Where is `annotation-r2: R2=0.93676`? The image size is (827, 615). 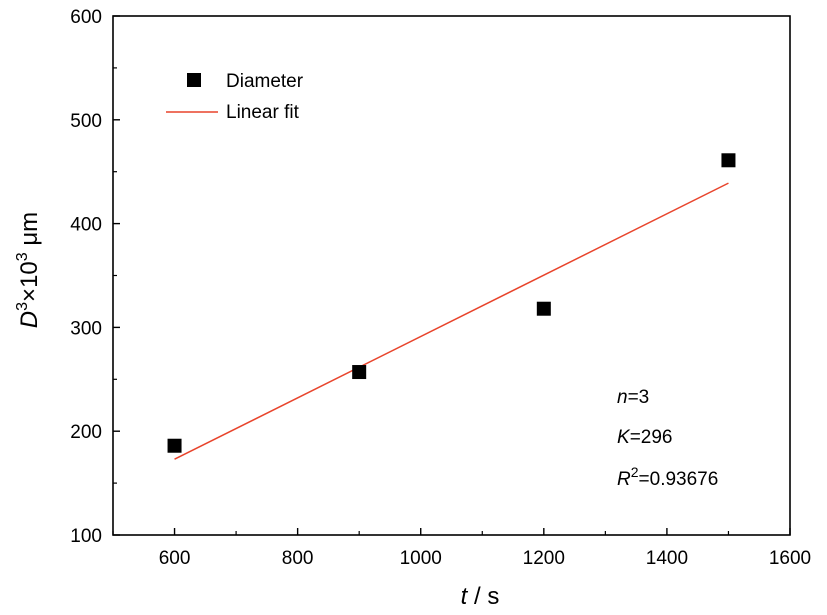
annotation-r2: R2=0.93676 is located at coordinates (667, 477).